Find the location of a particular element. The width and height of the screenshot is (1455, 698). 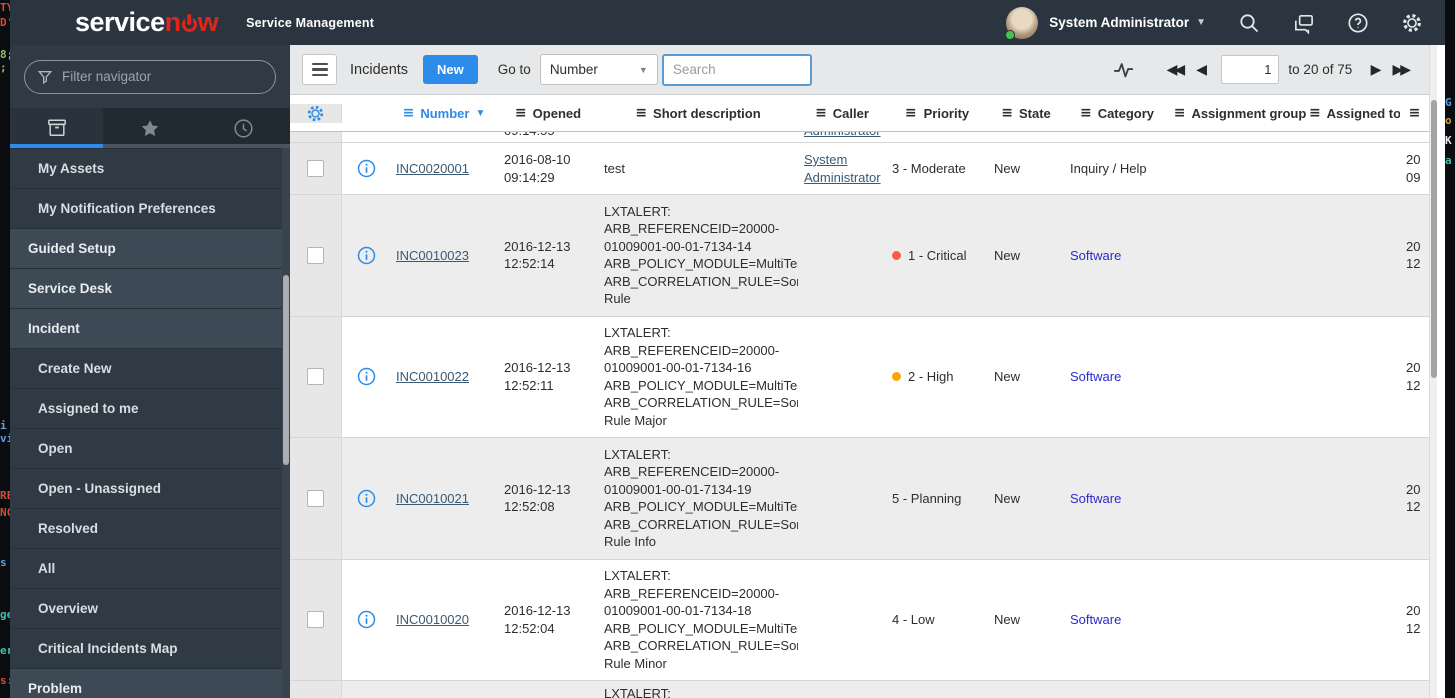

sidebar-item-resolved: Resolved is located at coordinates (150, 528).